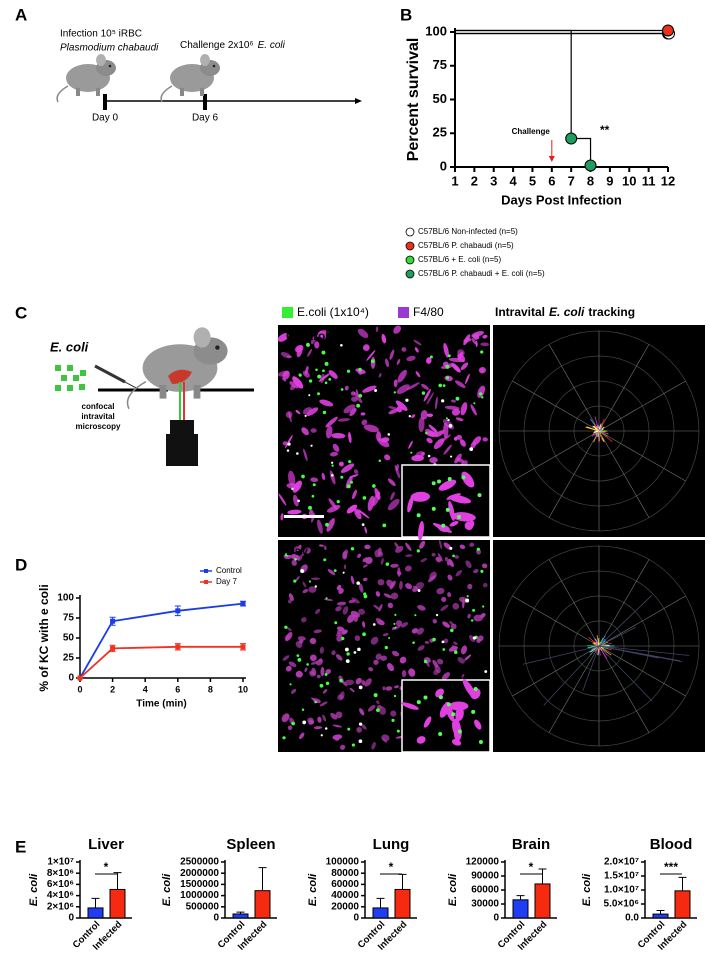  I want to click on y-tick-label: 20000, so click(345, 906).